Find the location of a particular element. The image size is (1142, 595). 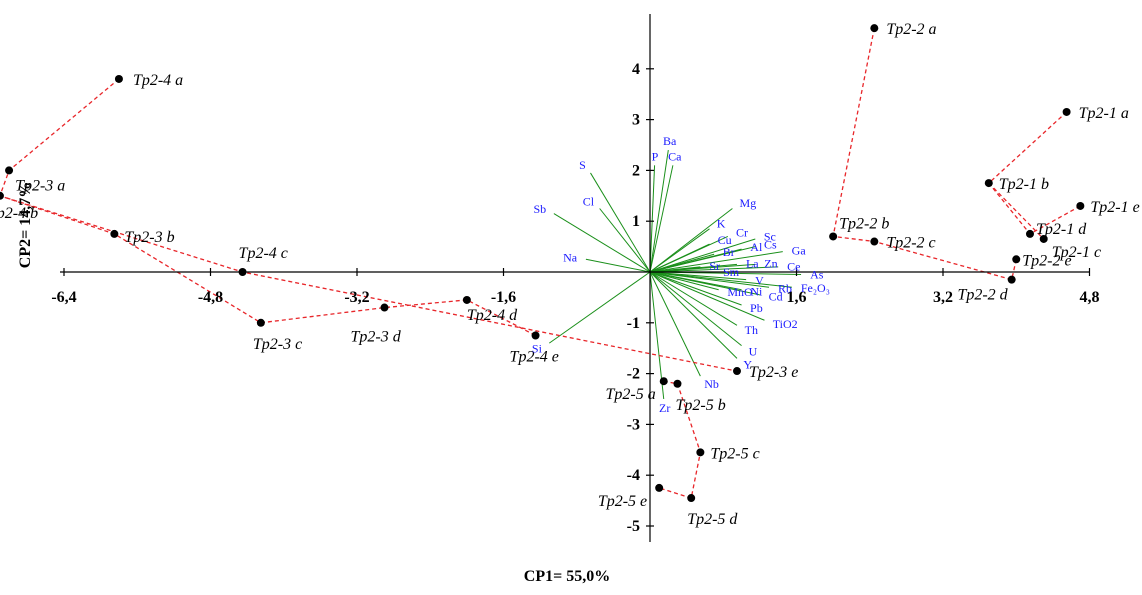

vector-MnO is located at coordinates (684, 281).